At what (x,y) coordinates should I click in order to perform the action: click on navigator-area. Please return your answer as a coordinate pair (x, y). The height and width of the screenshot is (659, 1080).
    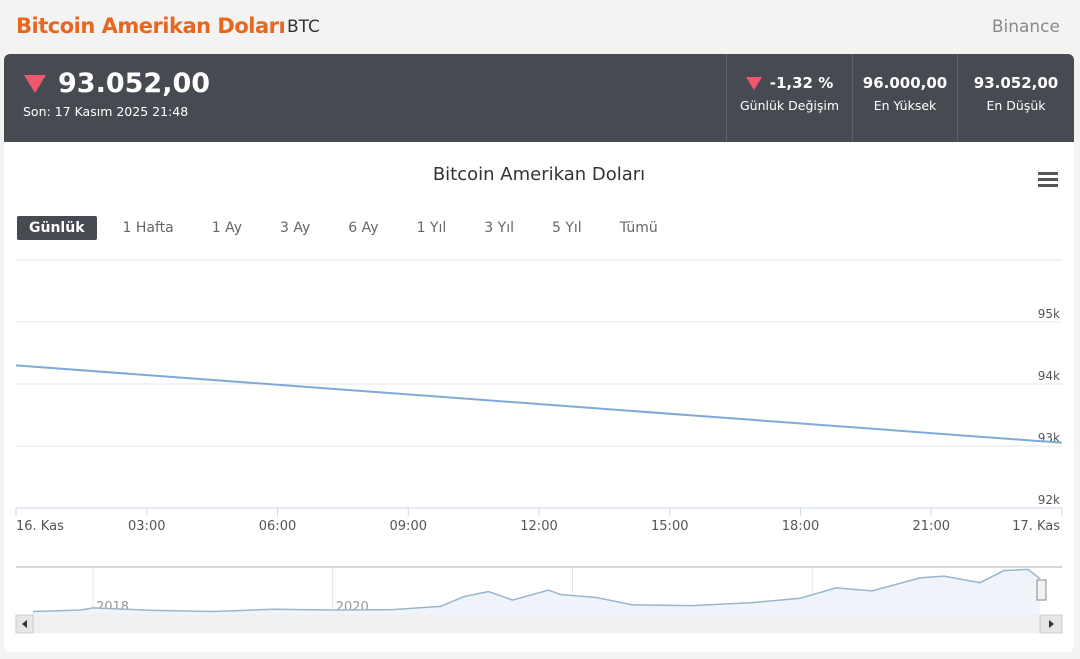
    Looking at the image, I should click on (536, 592).